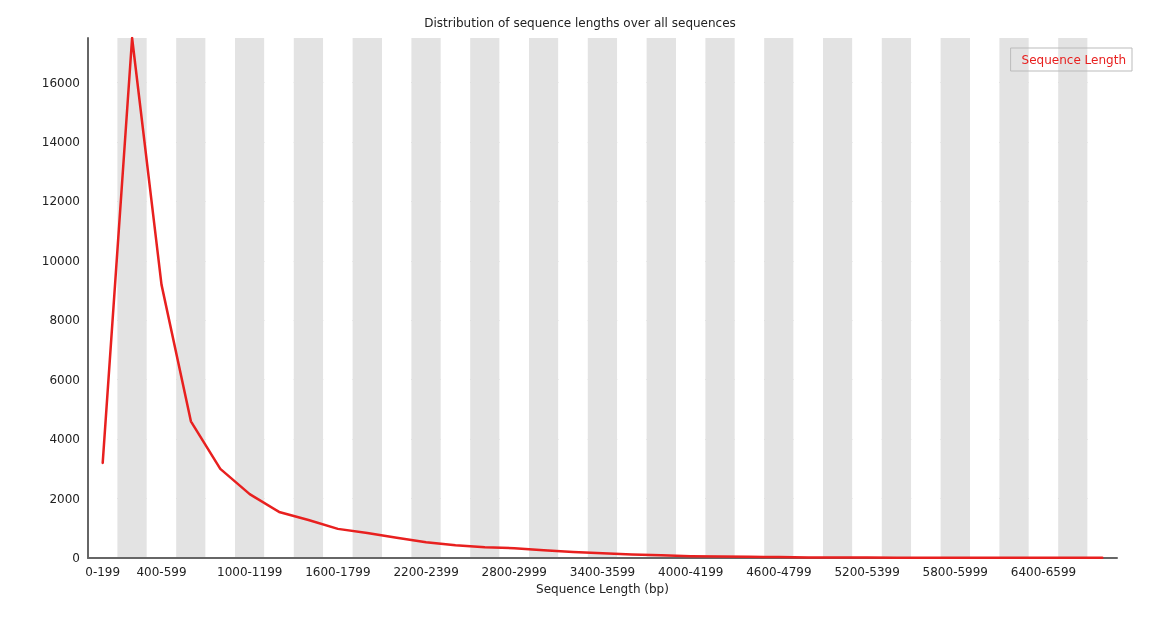 The height and width of the screenshot is (620, 1160). Describe the element at coordinates (1074, 60) in the screenshot. I see `text: Sequence Length` at that location.